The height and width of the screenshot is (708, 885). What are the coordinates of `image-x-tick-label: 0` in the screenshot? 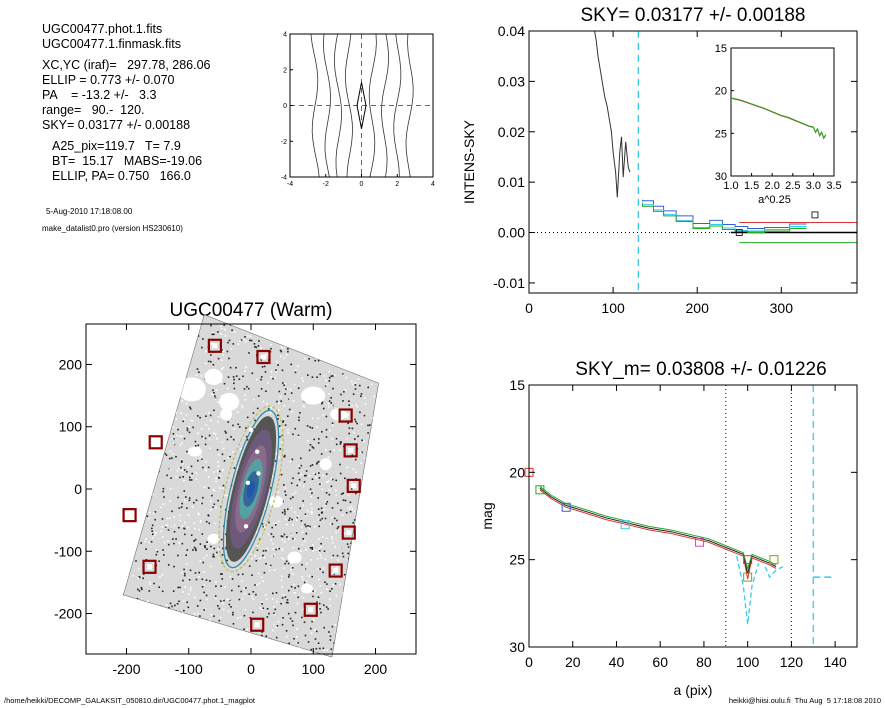 It's located at (251, 669).